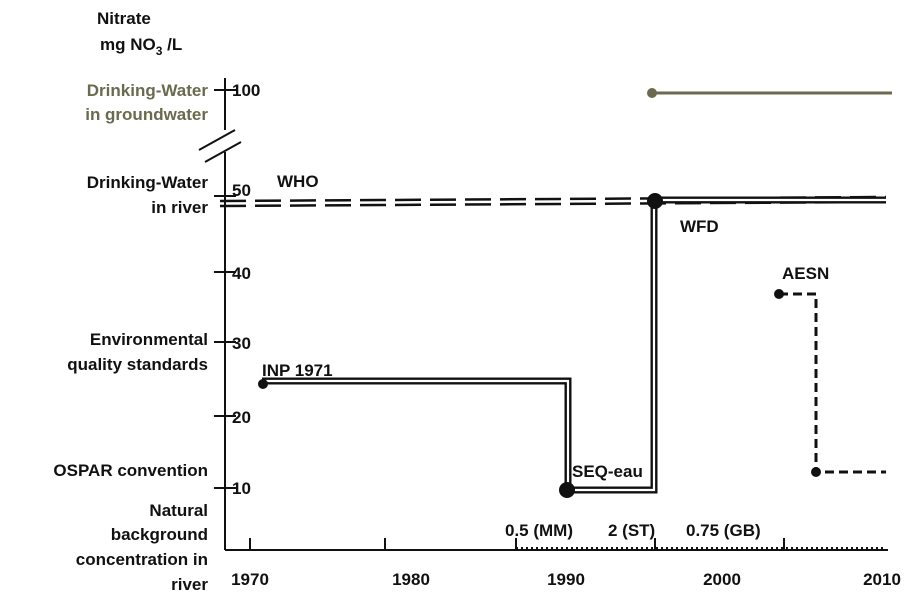  Describe the element at coordinates (652, 93) in the screenshot. I see `groundwater-start-point` at that location.